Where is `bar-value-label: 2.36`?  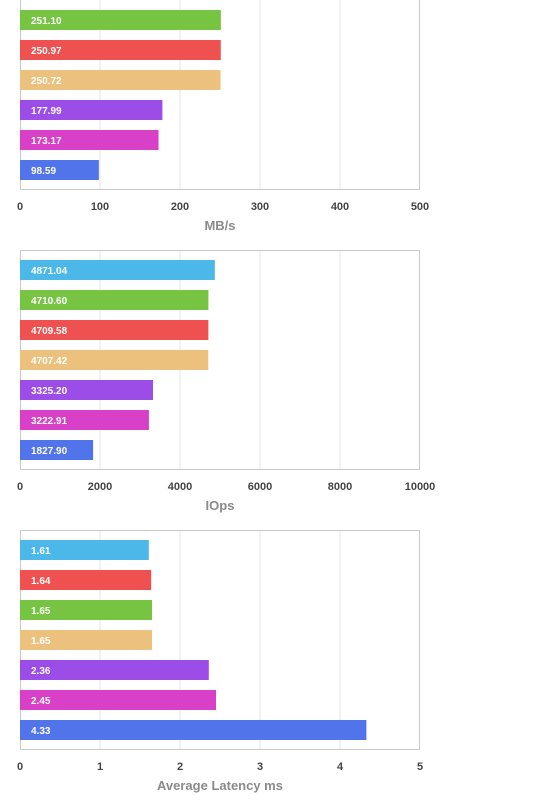 bar-value-label: 2.36 is located at coordinates (41, 671).